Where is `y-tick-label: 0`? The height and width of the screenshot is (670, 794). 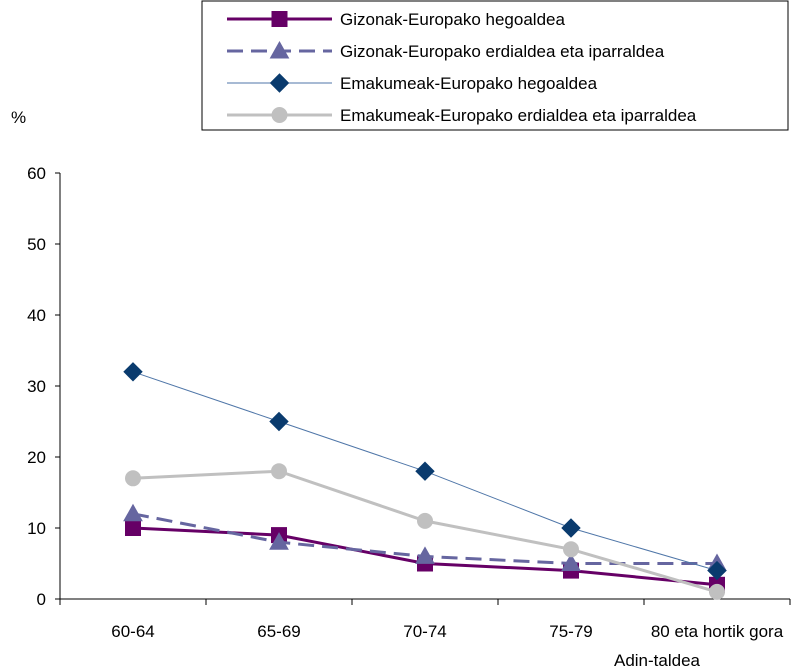 y-tick-label: 0 is located at coordinates (41, 599).